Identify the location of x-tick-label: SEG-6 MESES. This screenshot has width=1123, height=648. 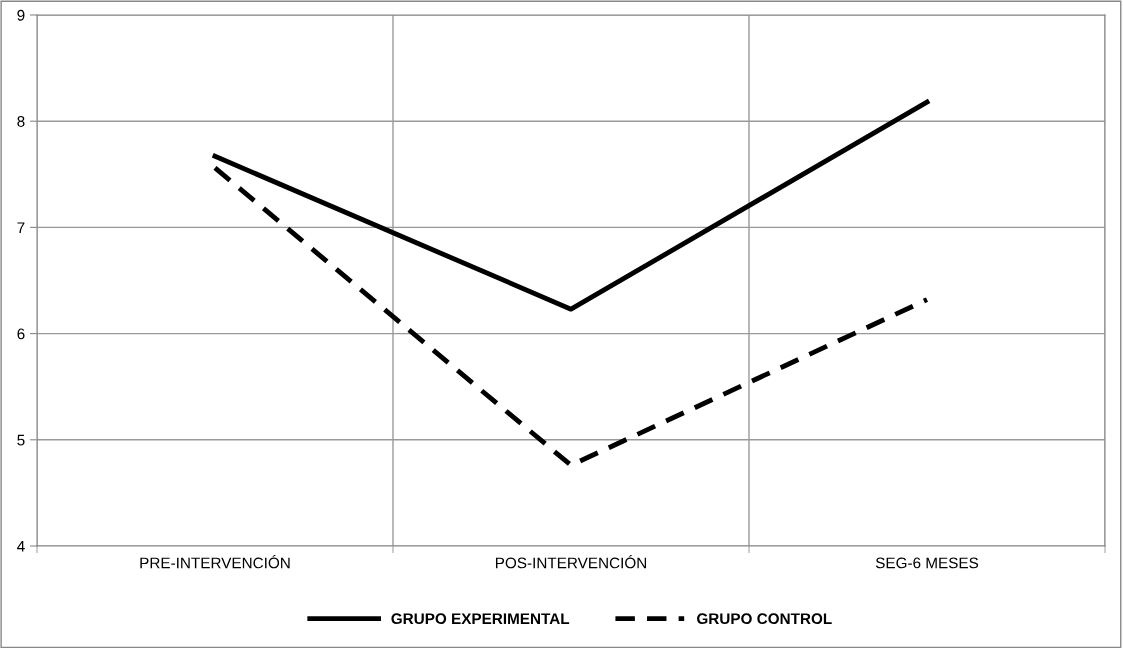
(927, 563).